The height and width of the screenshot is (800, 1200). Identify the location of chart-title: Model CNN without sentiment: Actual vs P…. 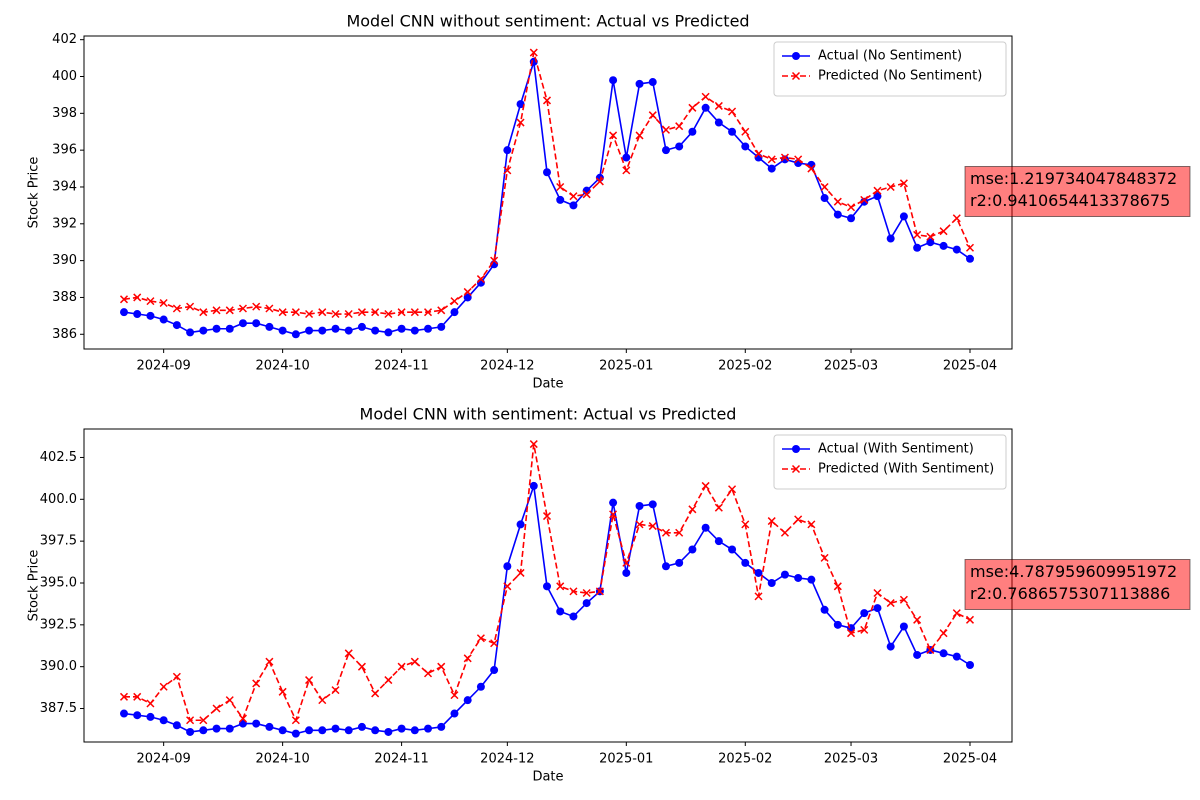
(547, 21).